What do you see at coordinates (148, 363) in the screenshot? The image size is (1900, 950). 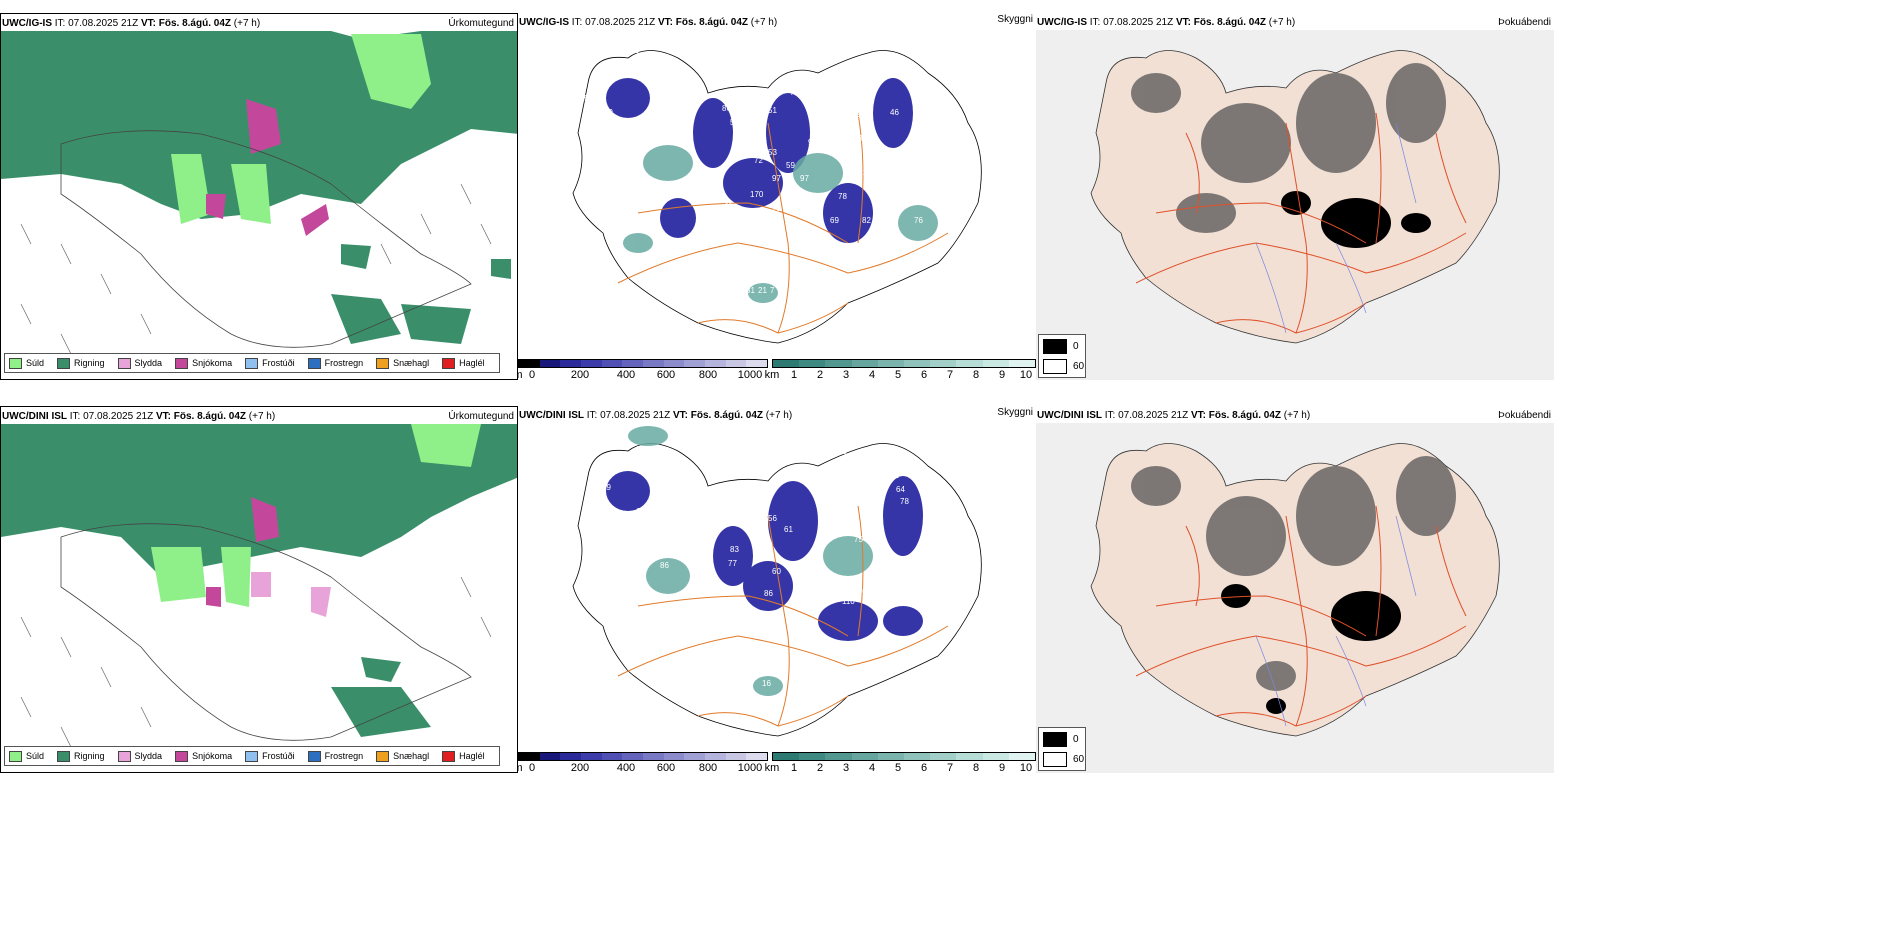 I see `legend-label: Slydda` at bounding box center [148, 363].